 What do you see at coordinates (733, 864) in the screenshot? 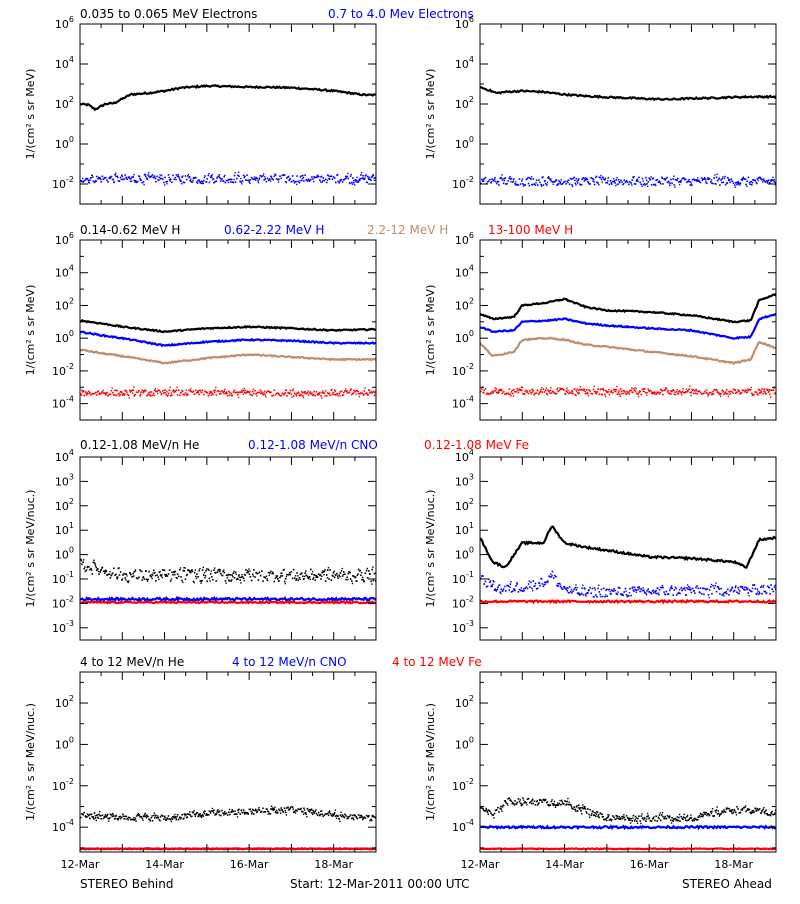
I see `x-tick-label: 18-Mar` at bounding box center [733, 864].